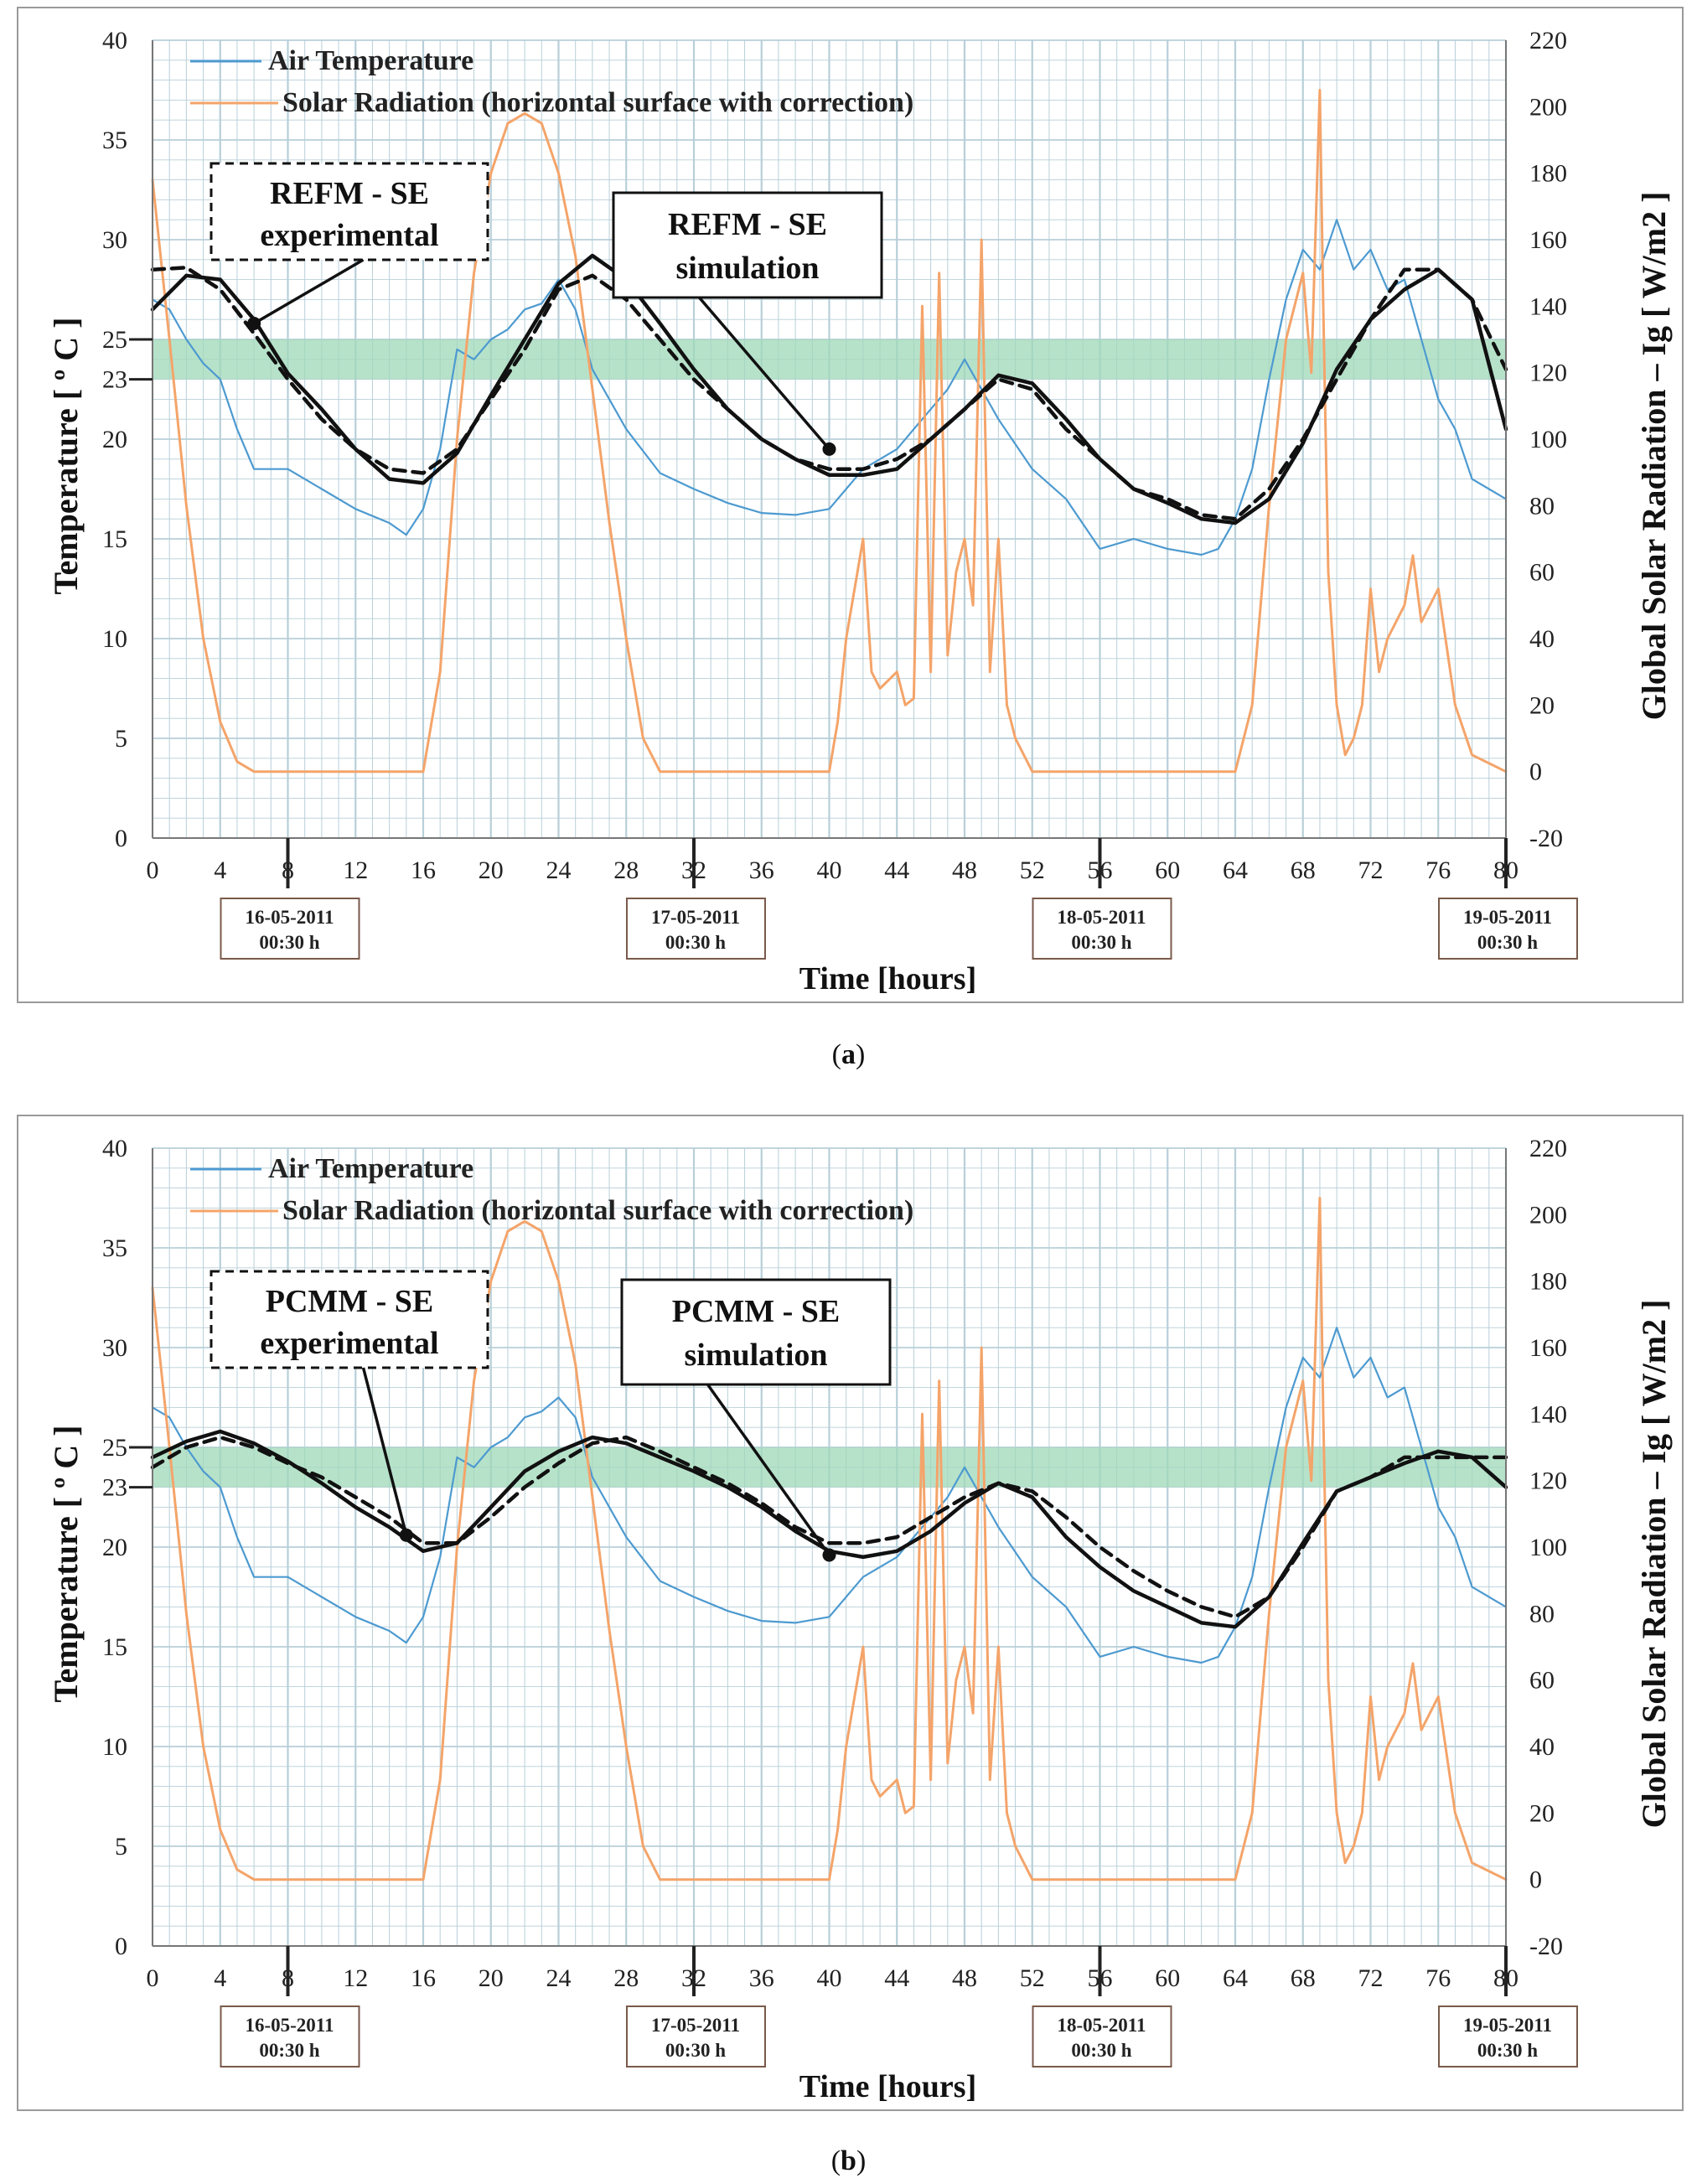 The image size is (1697, 2184). Describe the element at coordinates (290, 917) in the screenshot. I see `date-label-date: 16-05-2011` at that location.